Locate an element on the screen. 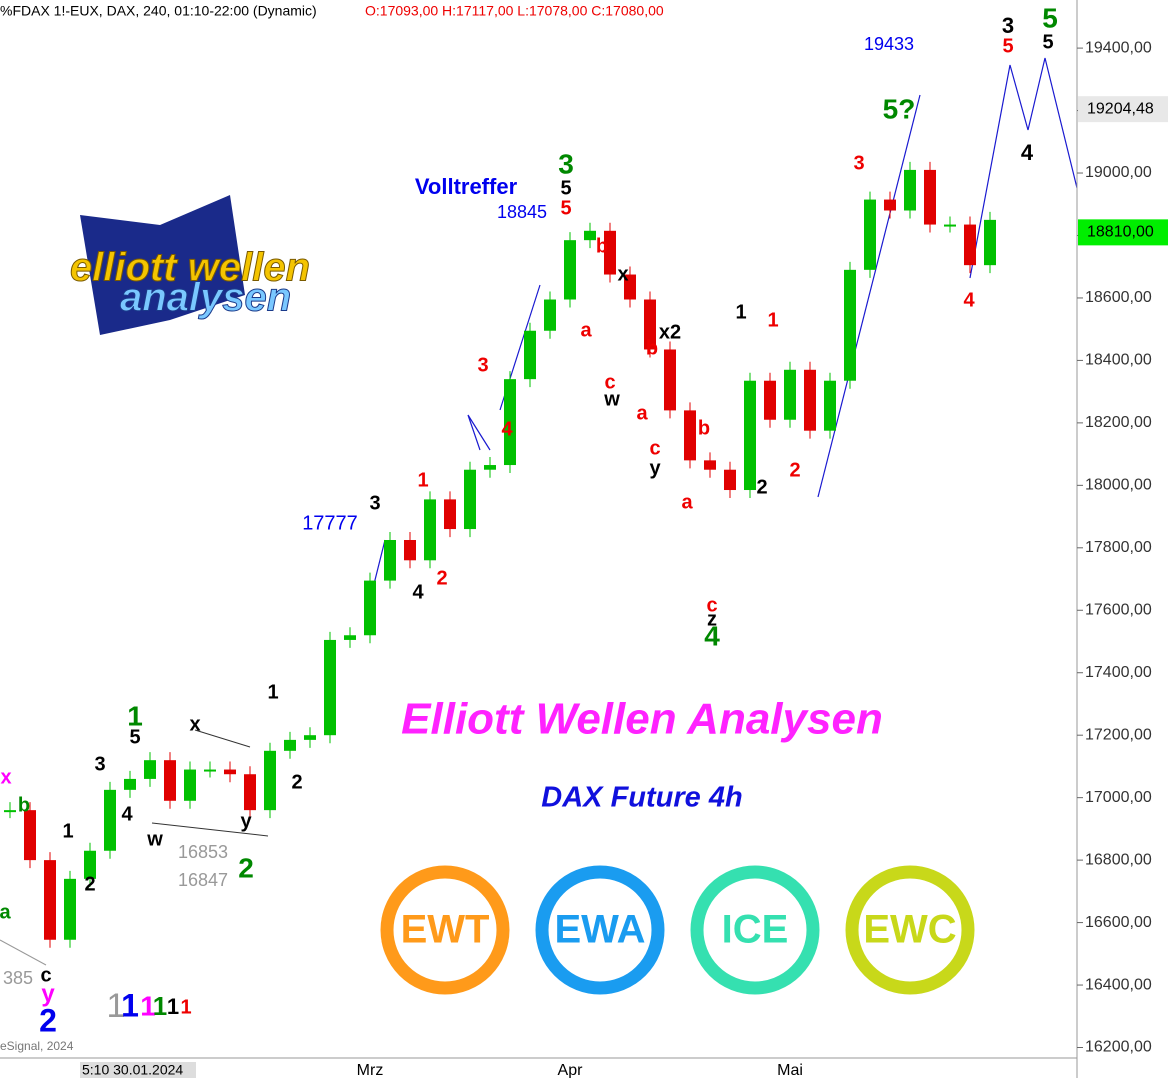 Image resolution: width=1168 pixels, height=1083 pixels. cursor-label: 5:10 30.01.2024 is located at coordinates (132, 1070).